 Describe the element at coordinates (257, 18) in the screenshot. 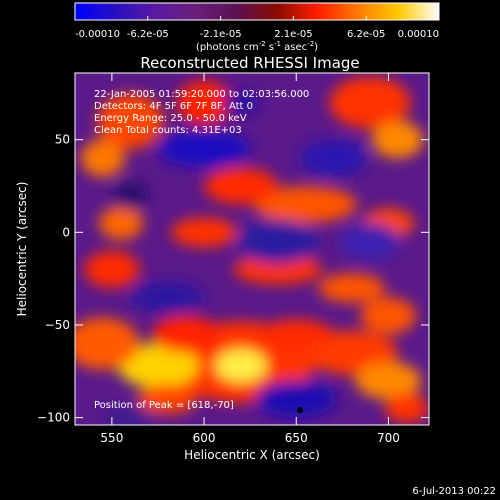

I see `colorbar-ticks` at that location.